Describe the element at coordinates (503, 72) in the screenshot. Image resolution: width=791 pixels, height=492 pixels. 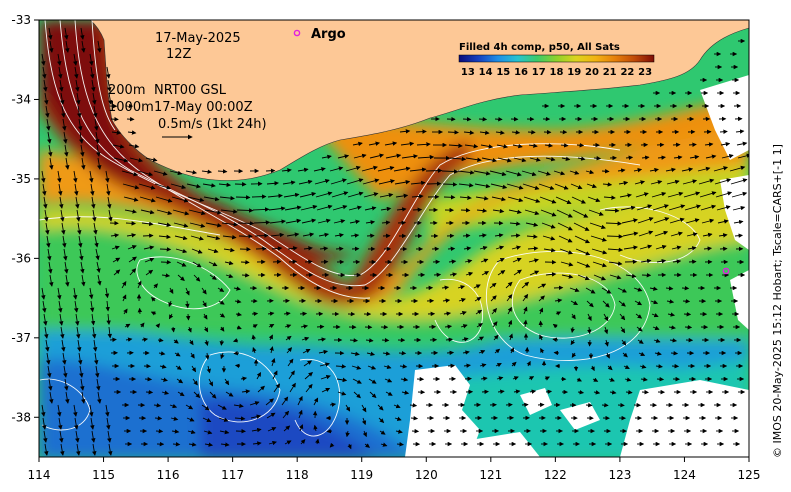
I see `colorbar-tick-label: 15` at that location.